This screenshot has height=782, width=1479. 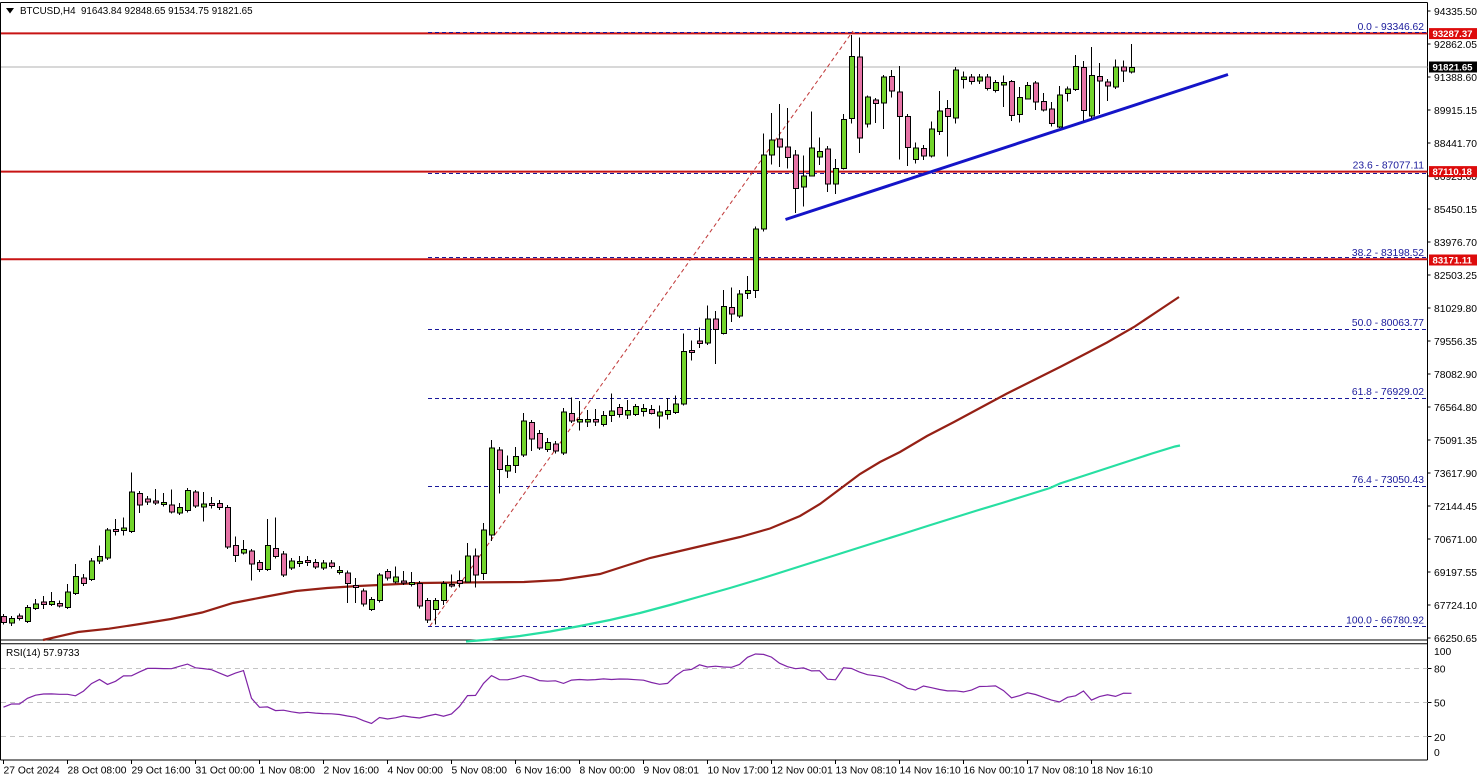 I want to click on svg-text: 72144.45, so click(x=1455, y=507).